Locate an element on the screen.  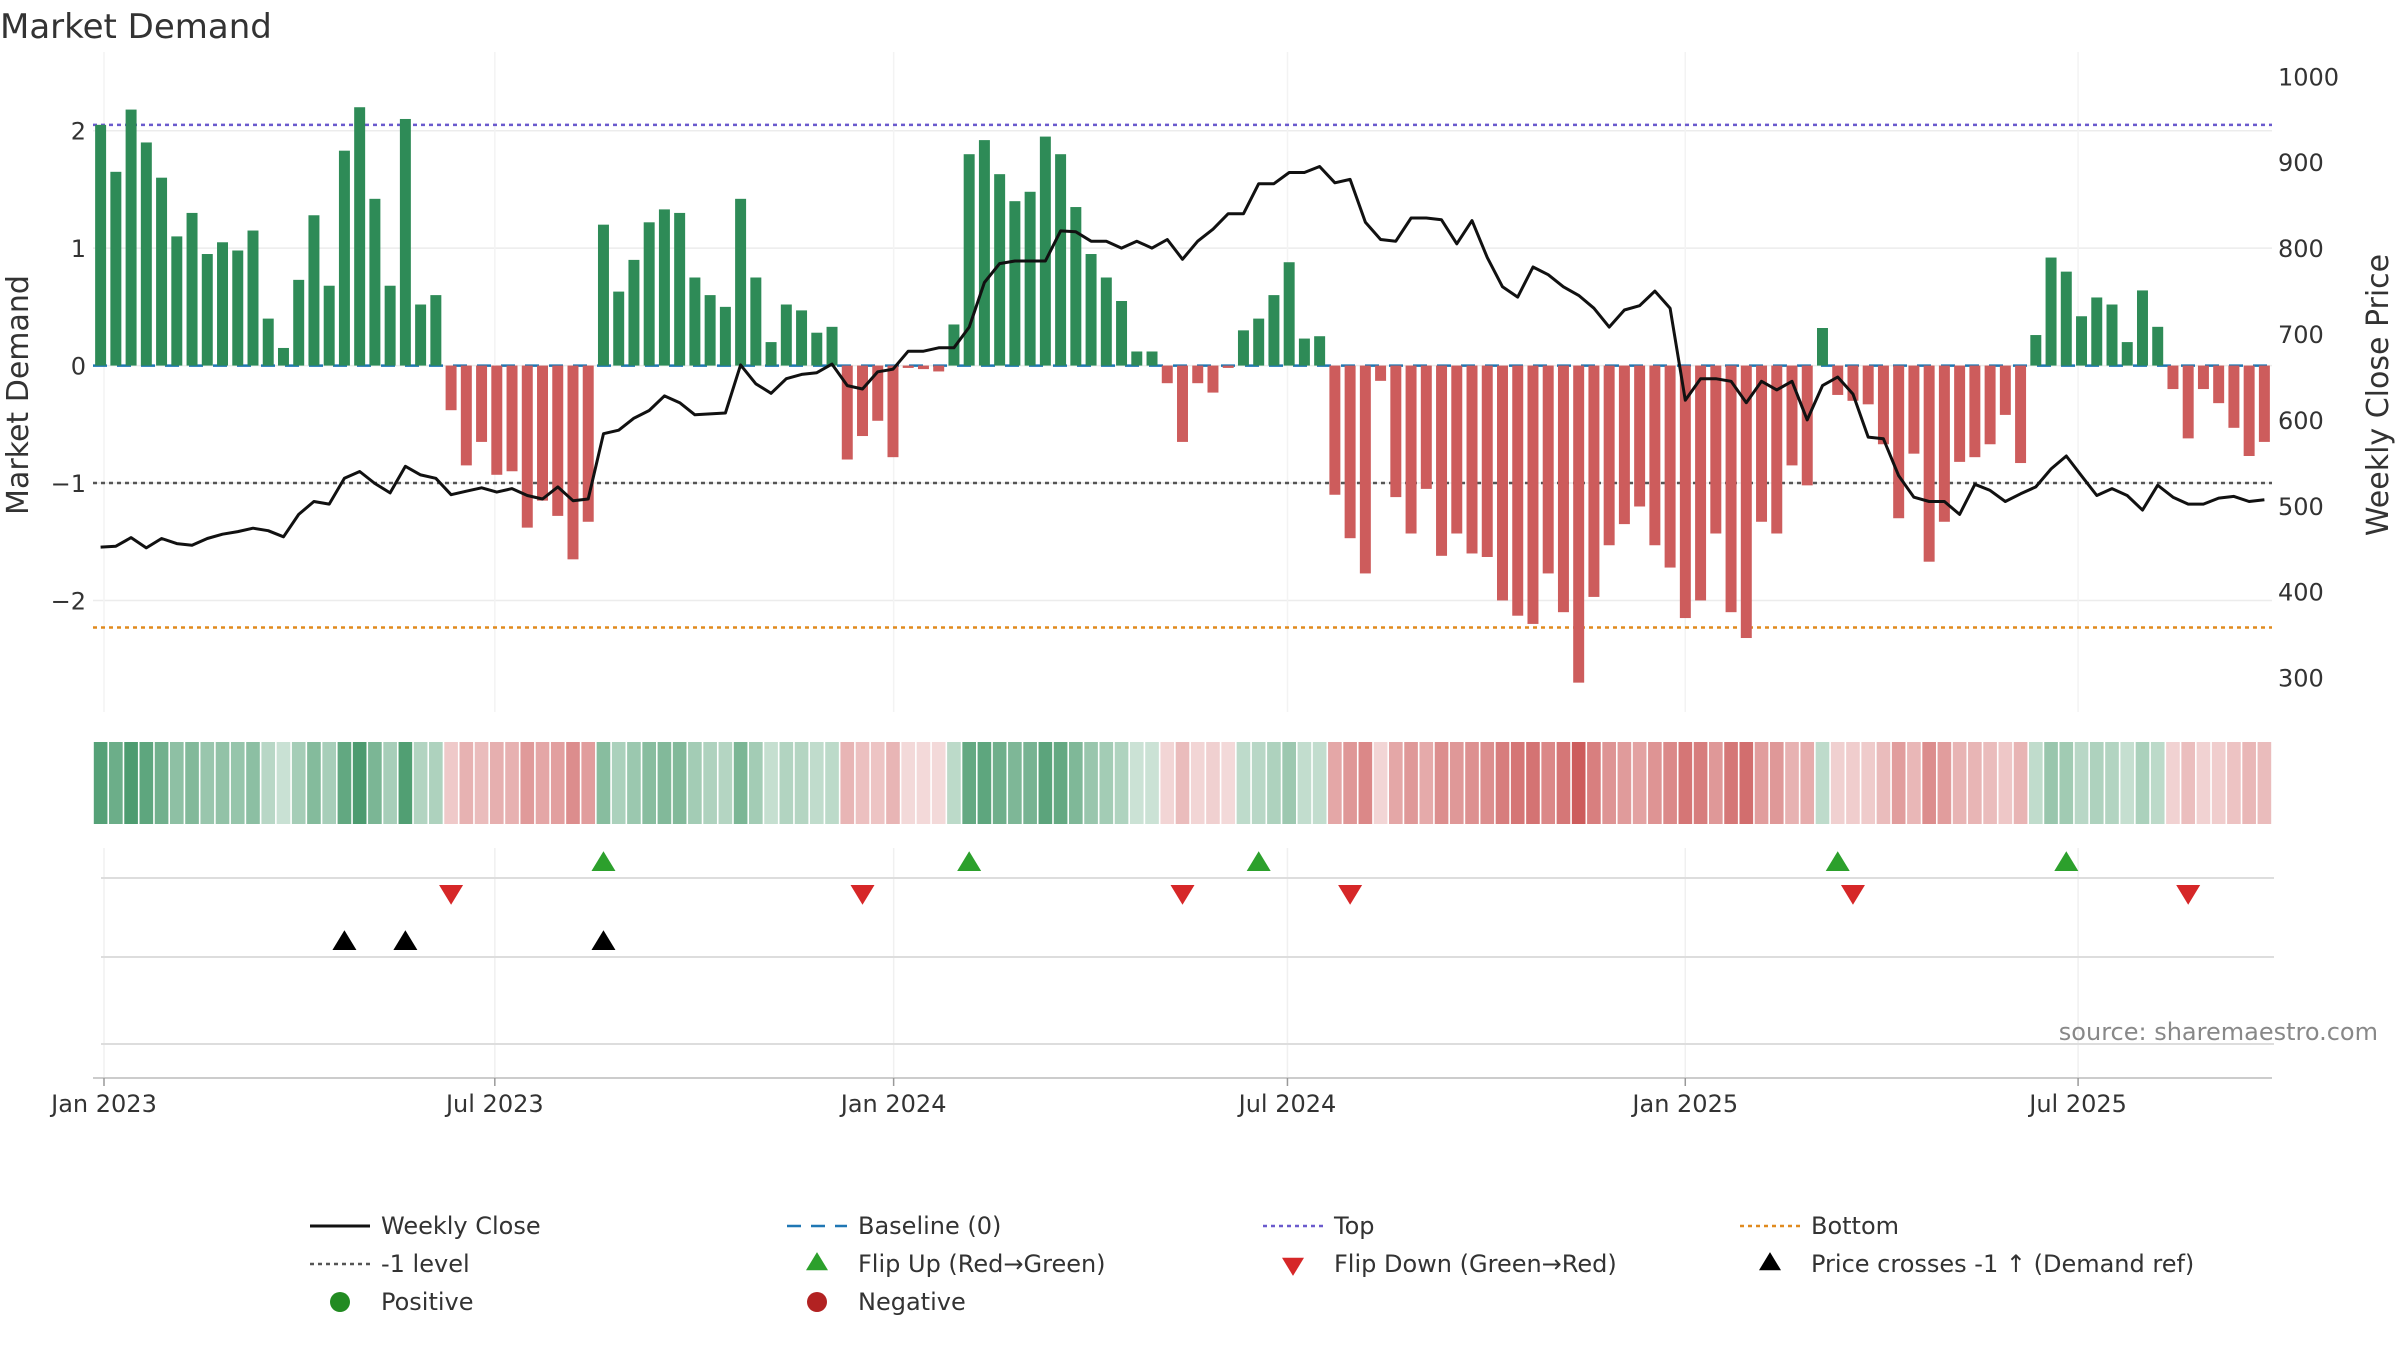
x-tick-label: Jan 2023 is located at coordinates (103, 1104).